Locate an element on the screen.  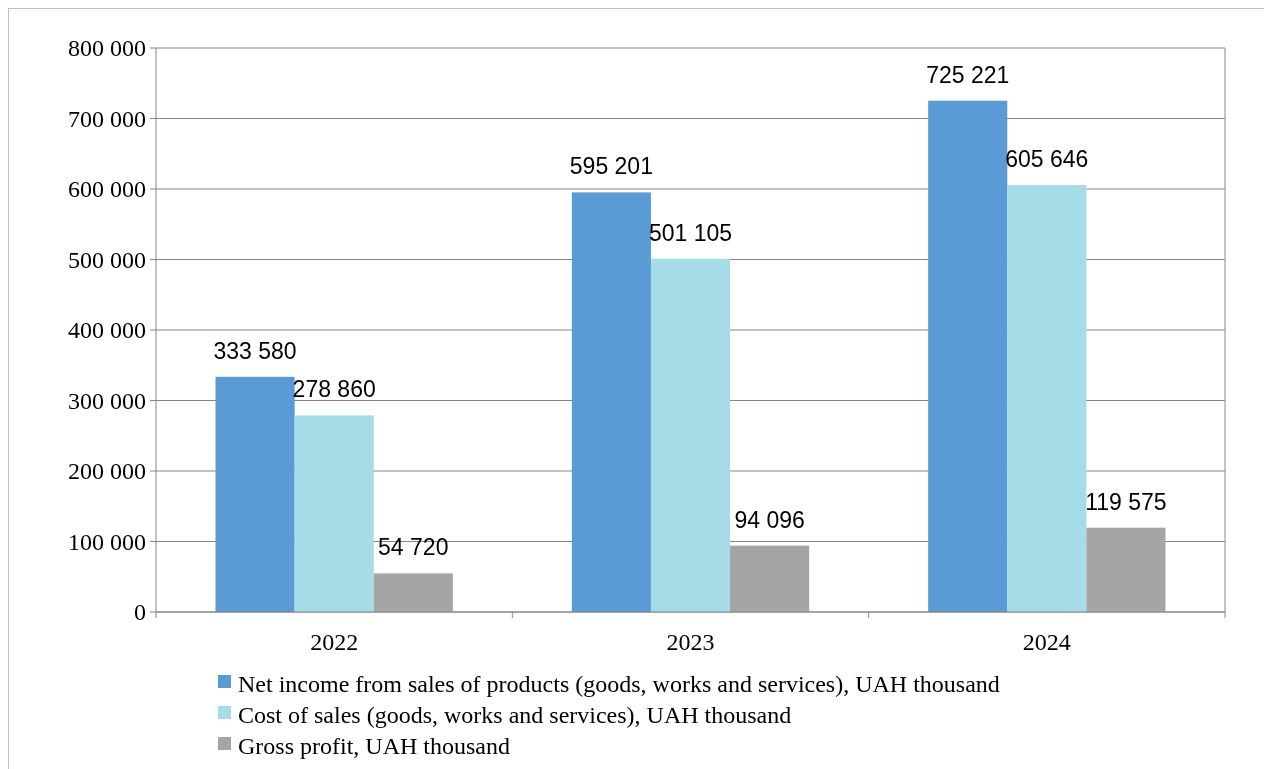
x-tick-label: 2023 is located at coordinates (690, 642).